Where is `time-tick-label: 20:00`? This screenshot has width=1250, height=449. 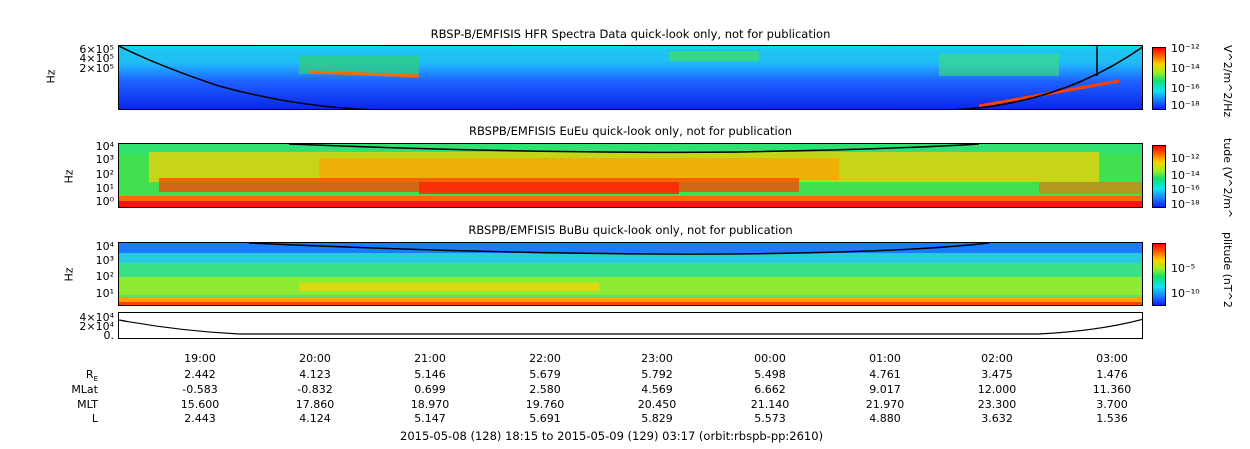 time-tick-label: 20:00 is located at coordinates (315, 358).